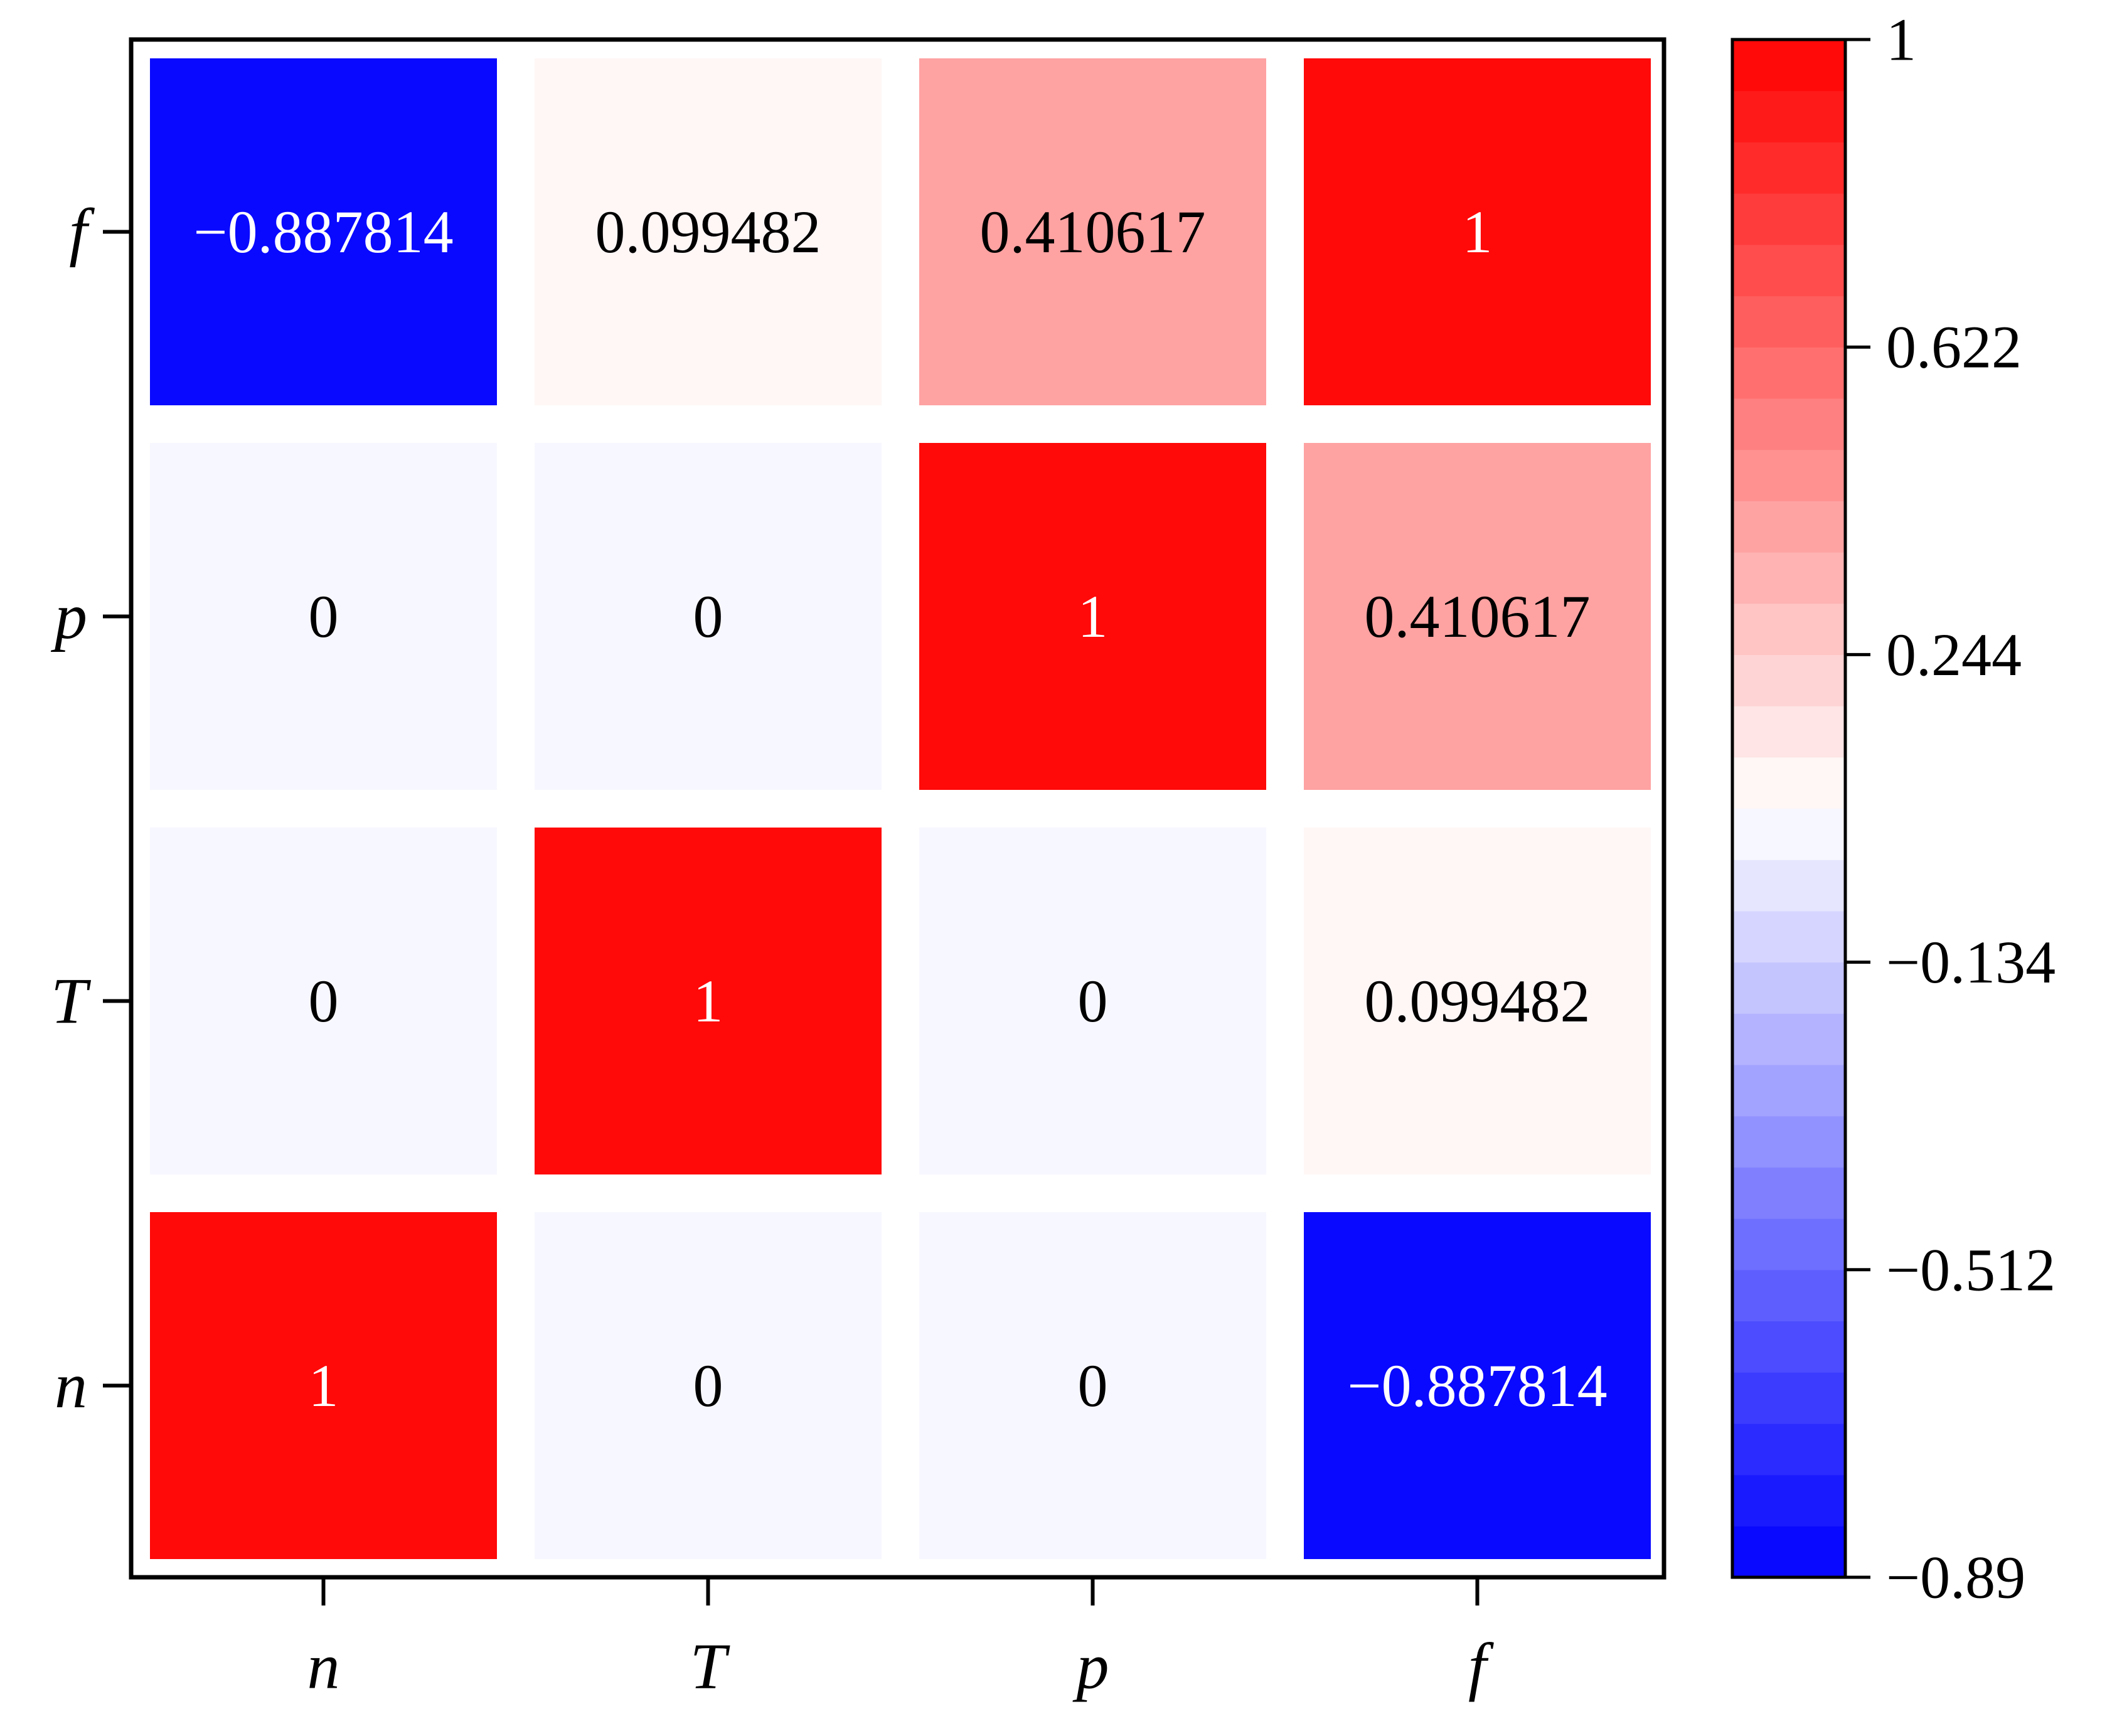  I want to click on colorbar-tick-label: 0.622, so click(1954, 347).